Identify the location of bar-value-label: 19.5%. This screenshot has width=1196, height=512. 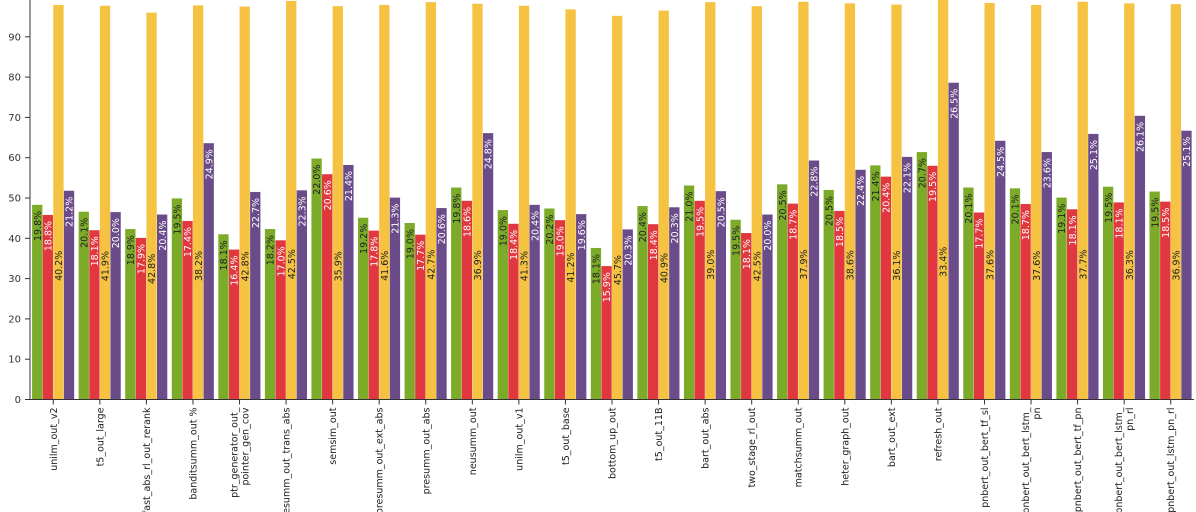
(736, 241).